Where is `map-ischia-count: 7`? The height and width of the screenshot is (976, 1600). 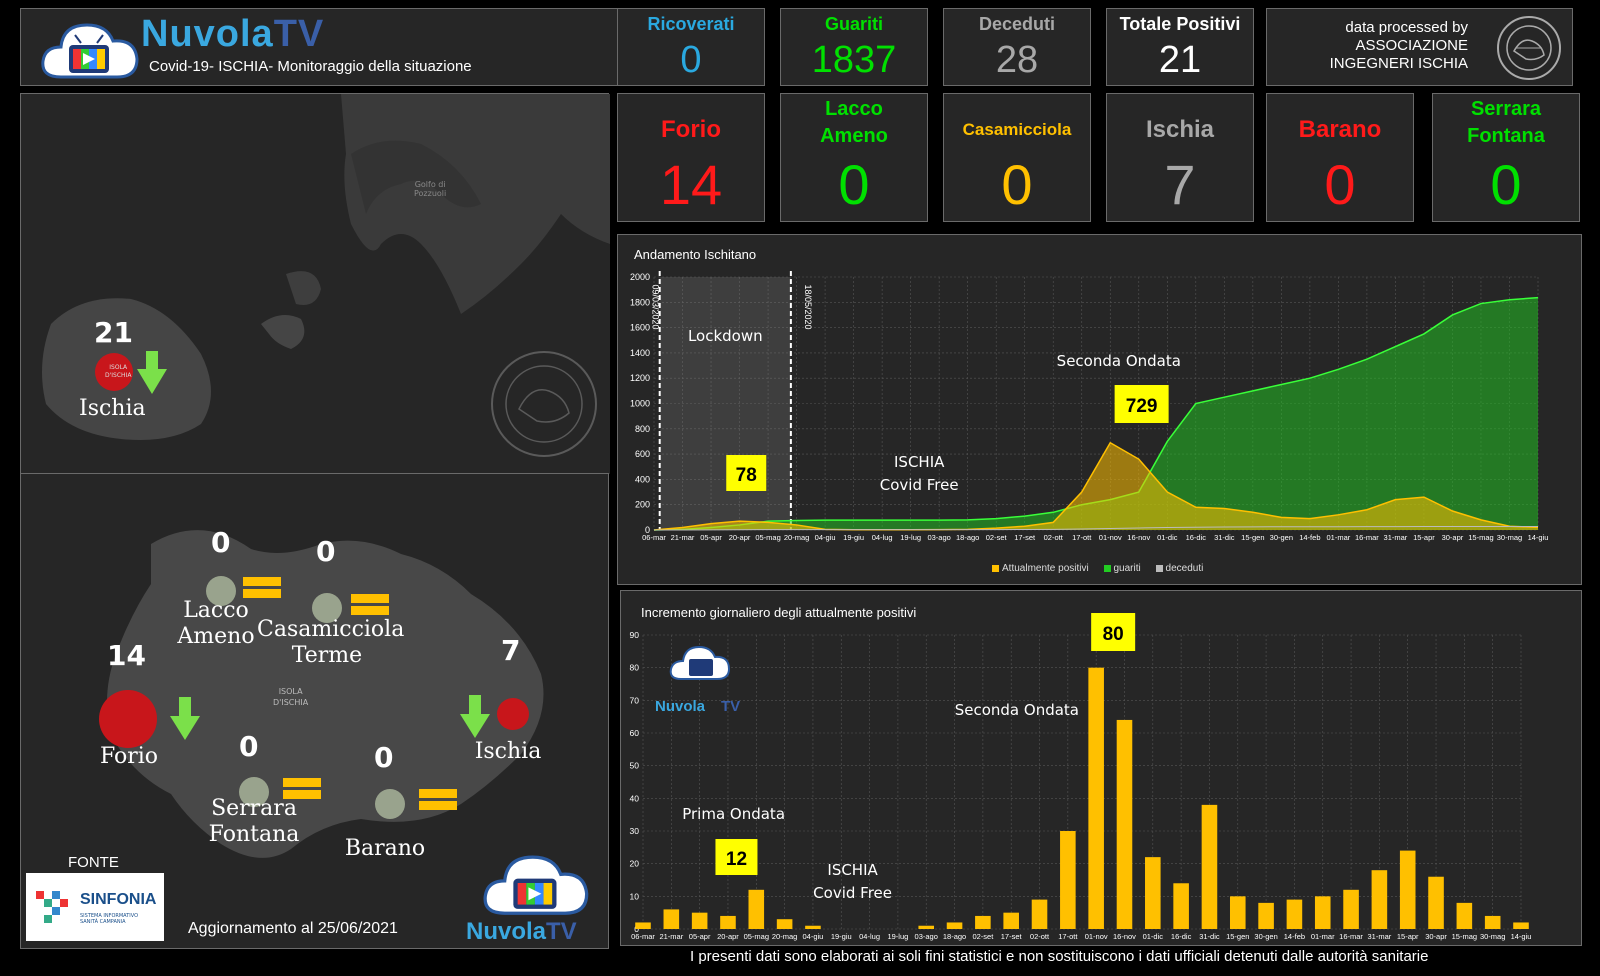 map-ischia-count: 7 is located at coordinates (511, 650).